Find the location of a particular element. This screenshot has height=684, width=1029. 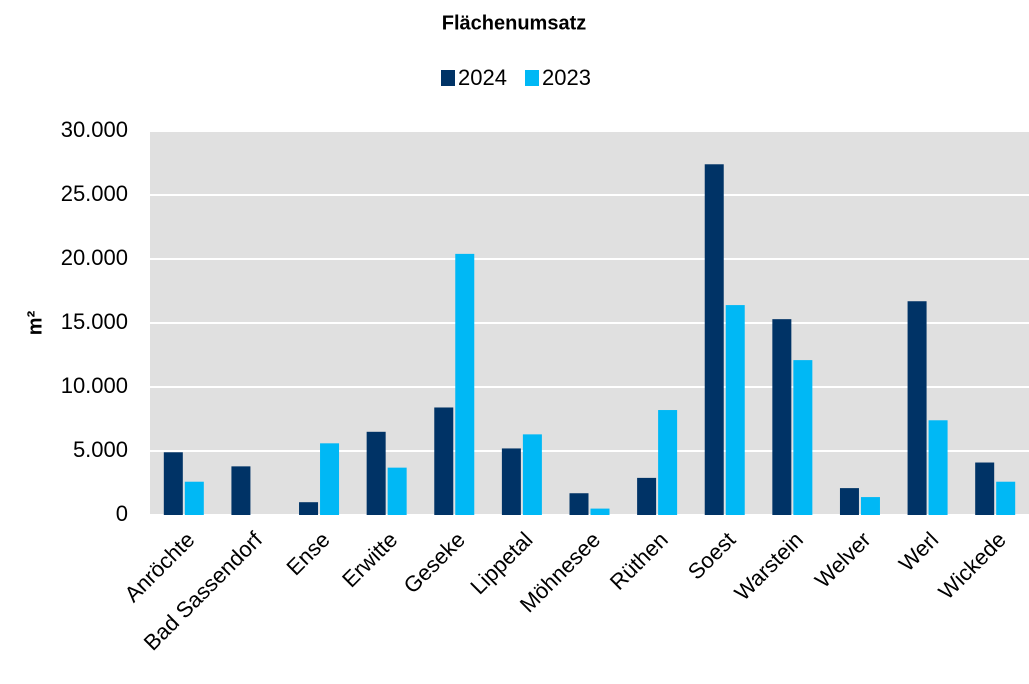

x-tick-label: Geseke is located at coordinates (434, 562).